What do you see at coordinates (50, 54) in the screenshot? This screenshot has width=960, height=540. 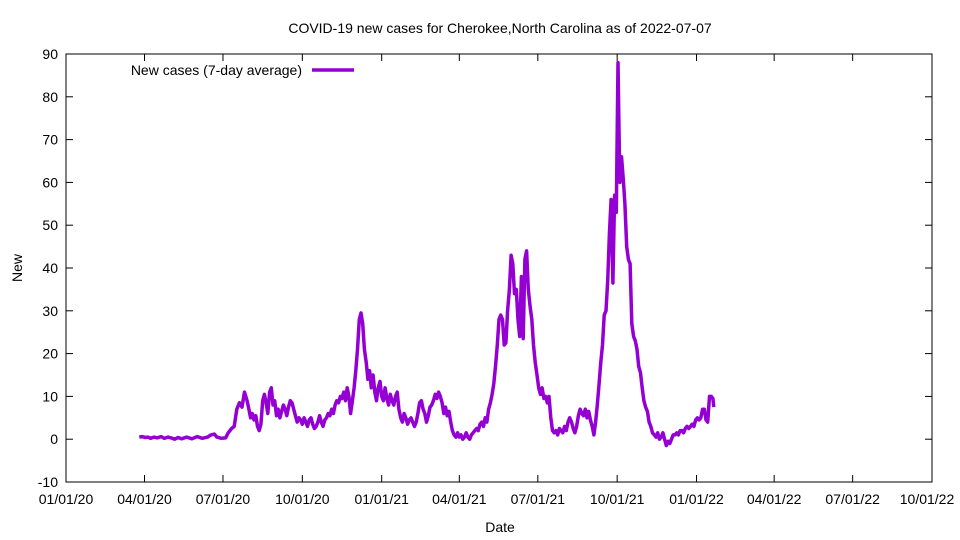 I see `y-tick-label: 90` at bounding box center [50, 54].